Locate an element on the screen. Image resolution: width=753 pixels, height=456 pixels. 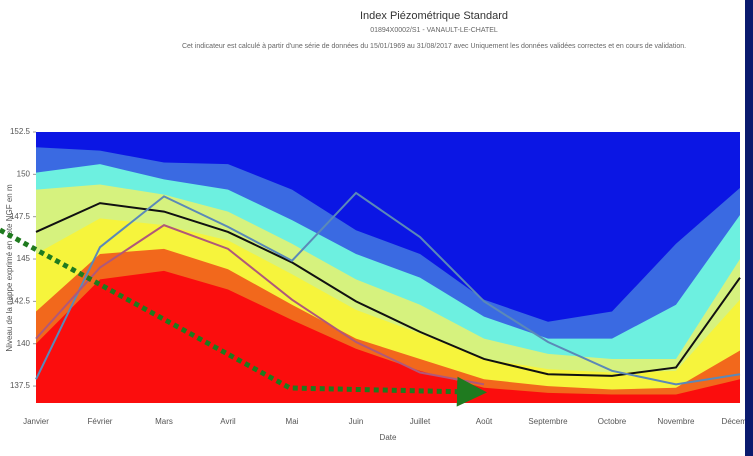
x-tick-label: Juin is located at coordinates (356, 421).